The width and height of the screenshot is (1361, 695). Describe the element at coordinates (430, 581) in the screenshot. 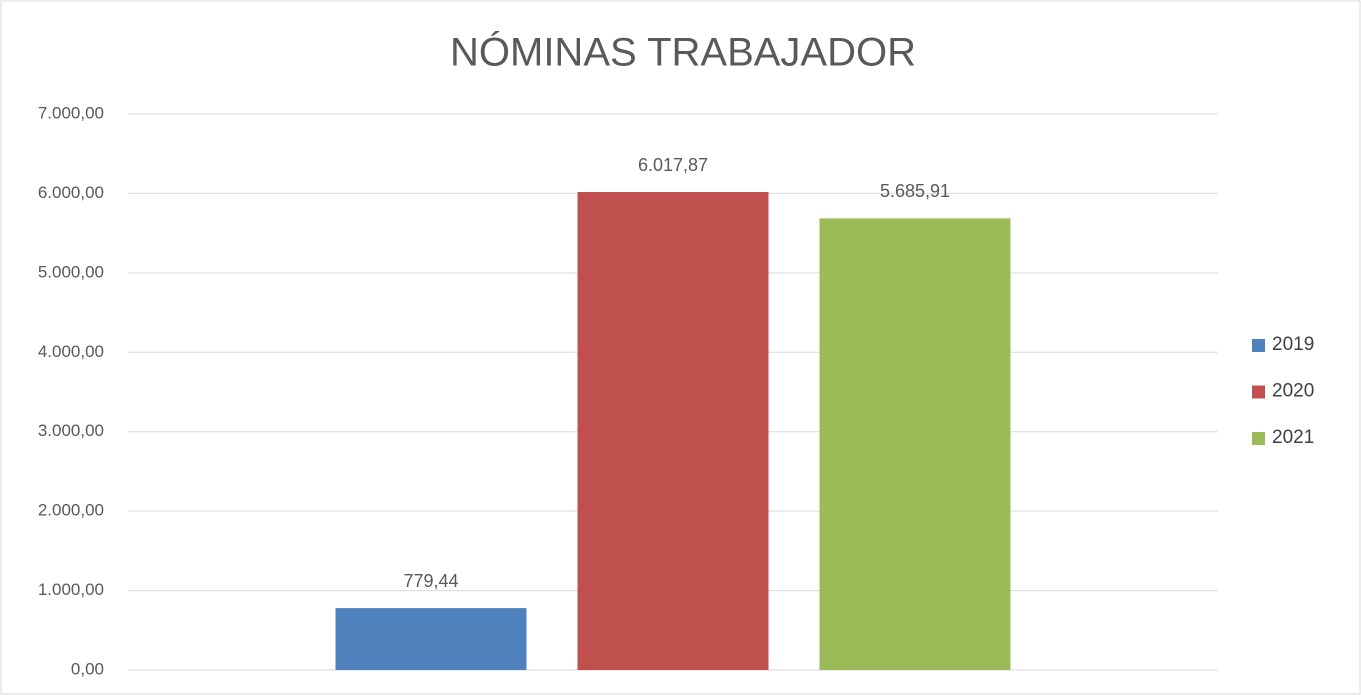

I see `value-label: 779,44` at that location.